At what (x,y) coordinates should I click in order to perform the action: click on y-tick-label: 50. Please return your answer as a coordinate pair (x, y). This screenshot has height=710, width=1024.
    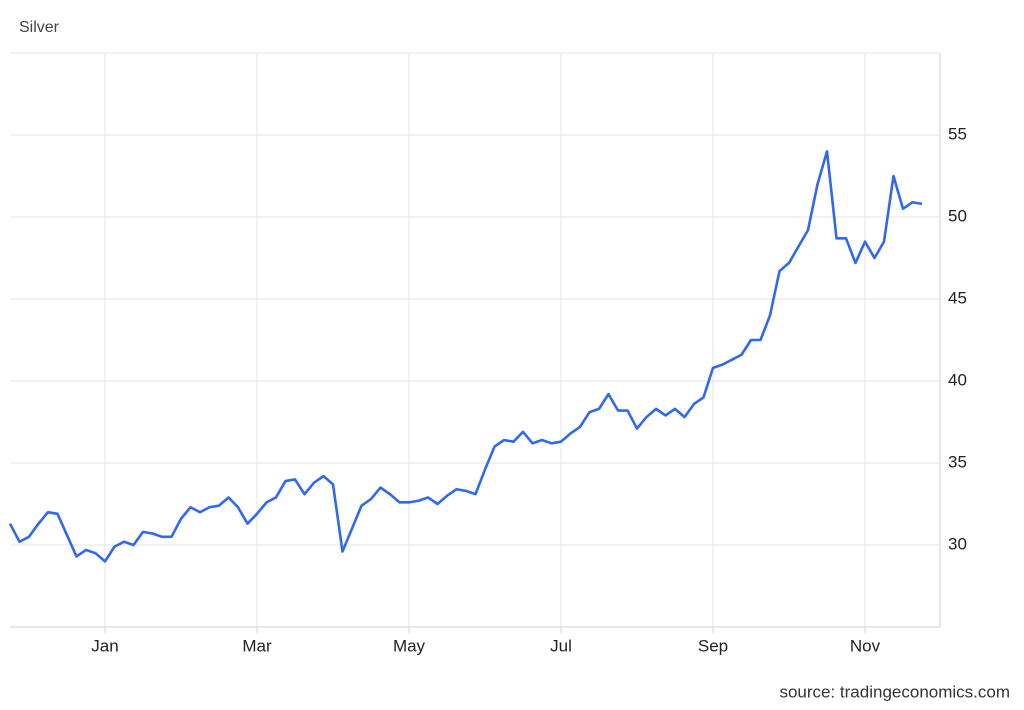
    Looking at the image, I should click on (957, 215).